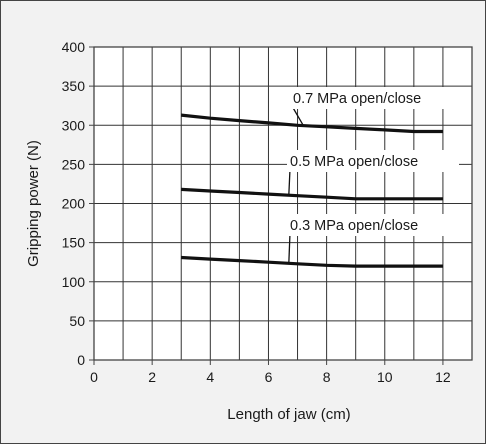 The image size is (486, 444). I want to click on x-tick-label: 4, so click(210, 377).